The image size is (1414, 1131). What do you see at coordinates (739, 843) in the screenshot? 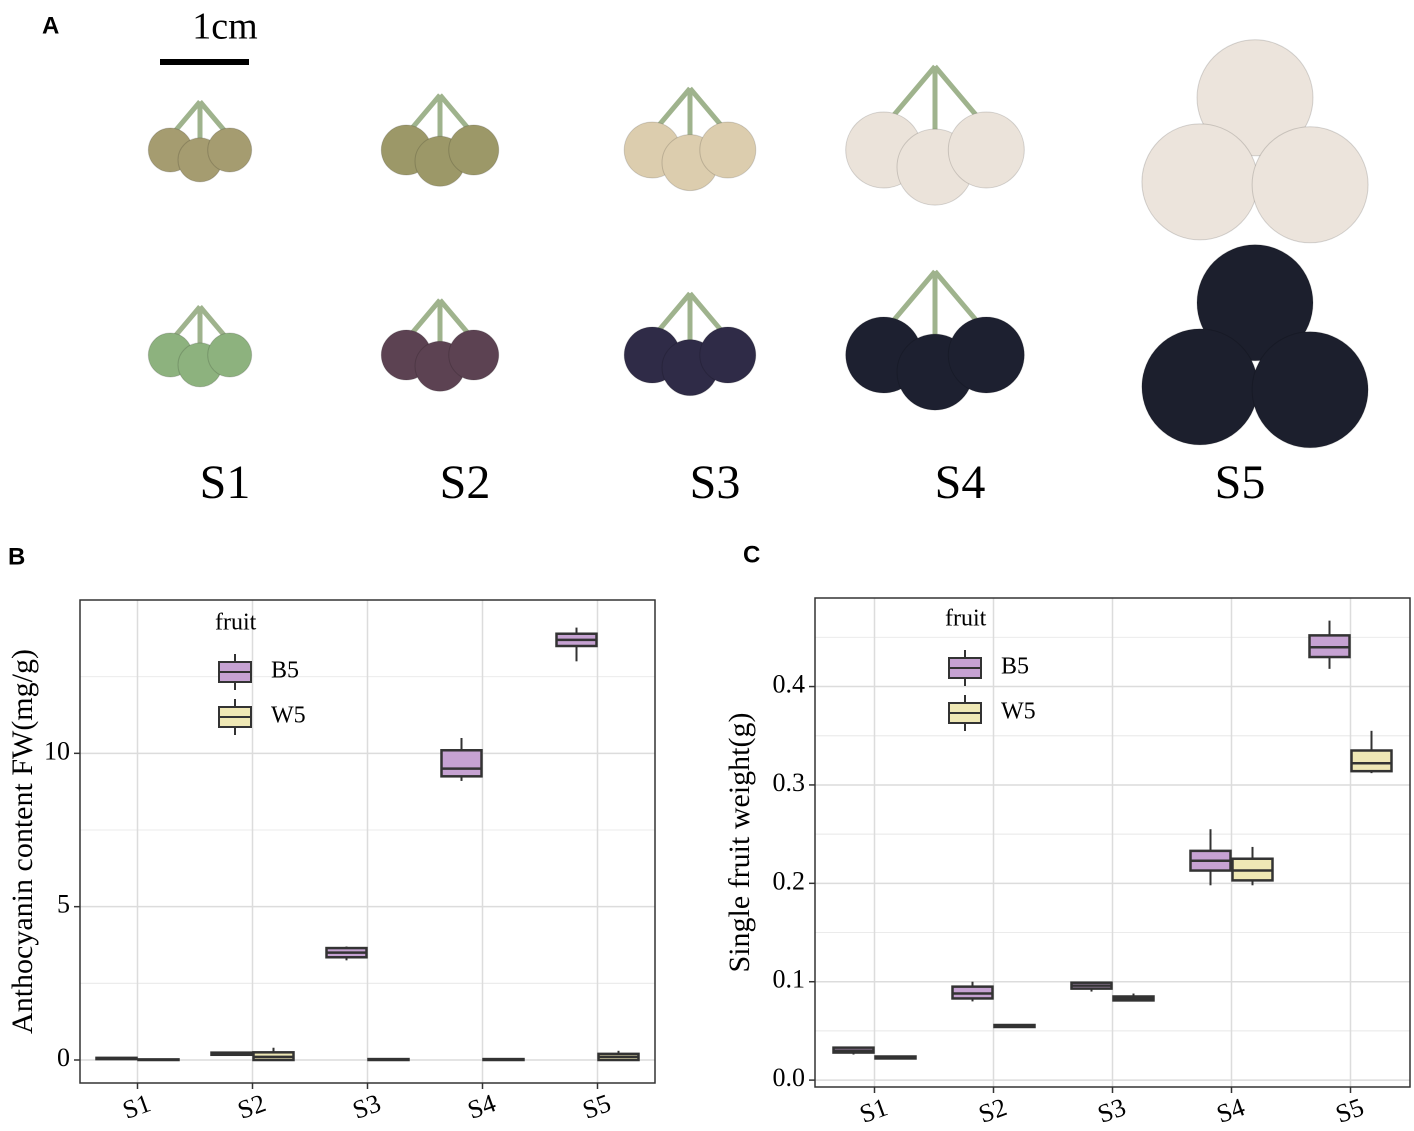
I see `y-axis-label: Single fruit weight(g)` at bounding box center [739, 843].